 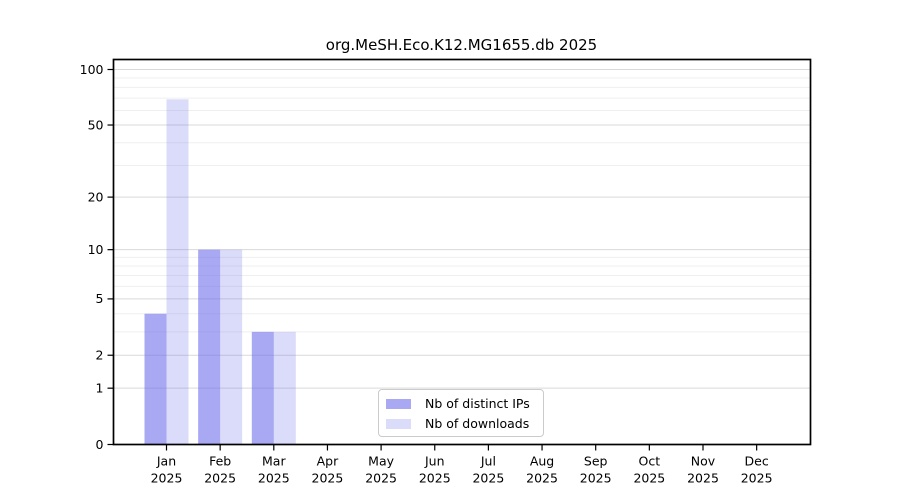 I want to click on x-tick-label-month: Dec, so click(x=757, y=461).